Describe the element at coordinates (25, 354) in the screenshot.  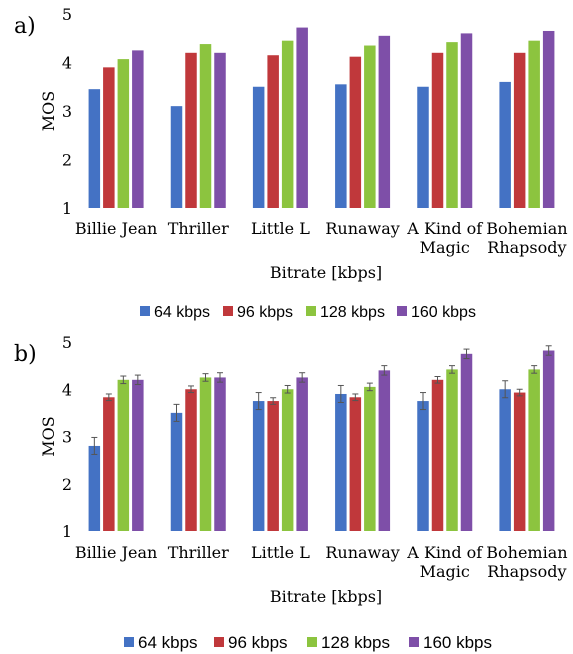
I see `panel-label: b)` at that location.